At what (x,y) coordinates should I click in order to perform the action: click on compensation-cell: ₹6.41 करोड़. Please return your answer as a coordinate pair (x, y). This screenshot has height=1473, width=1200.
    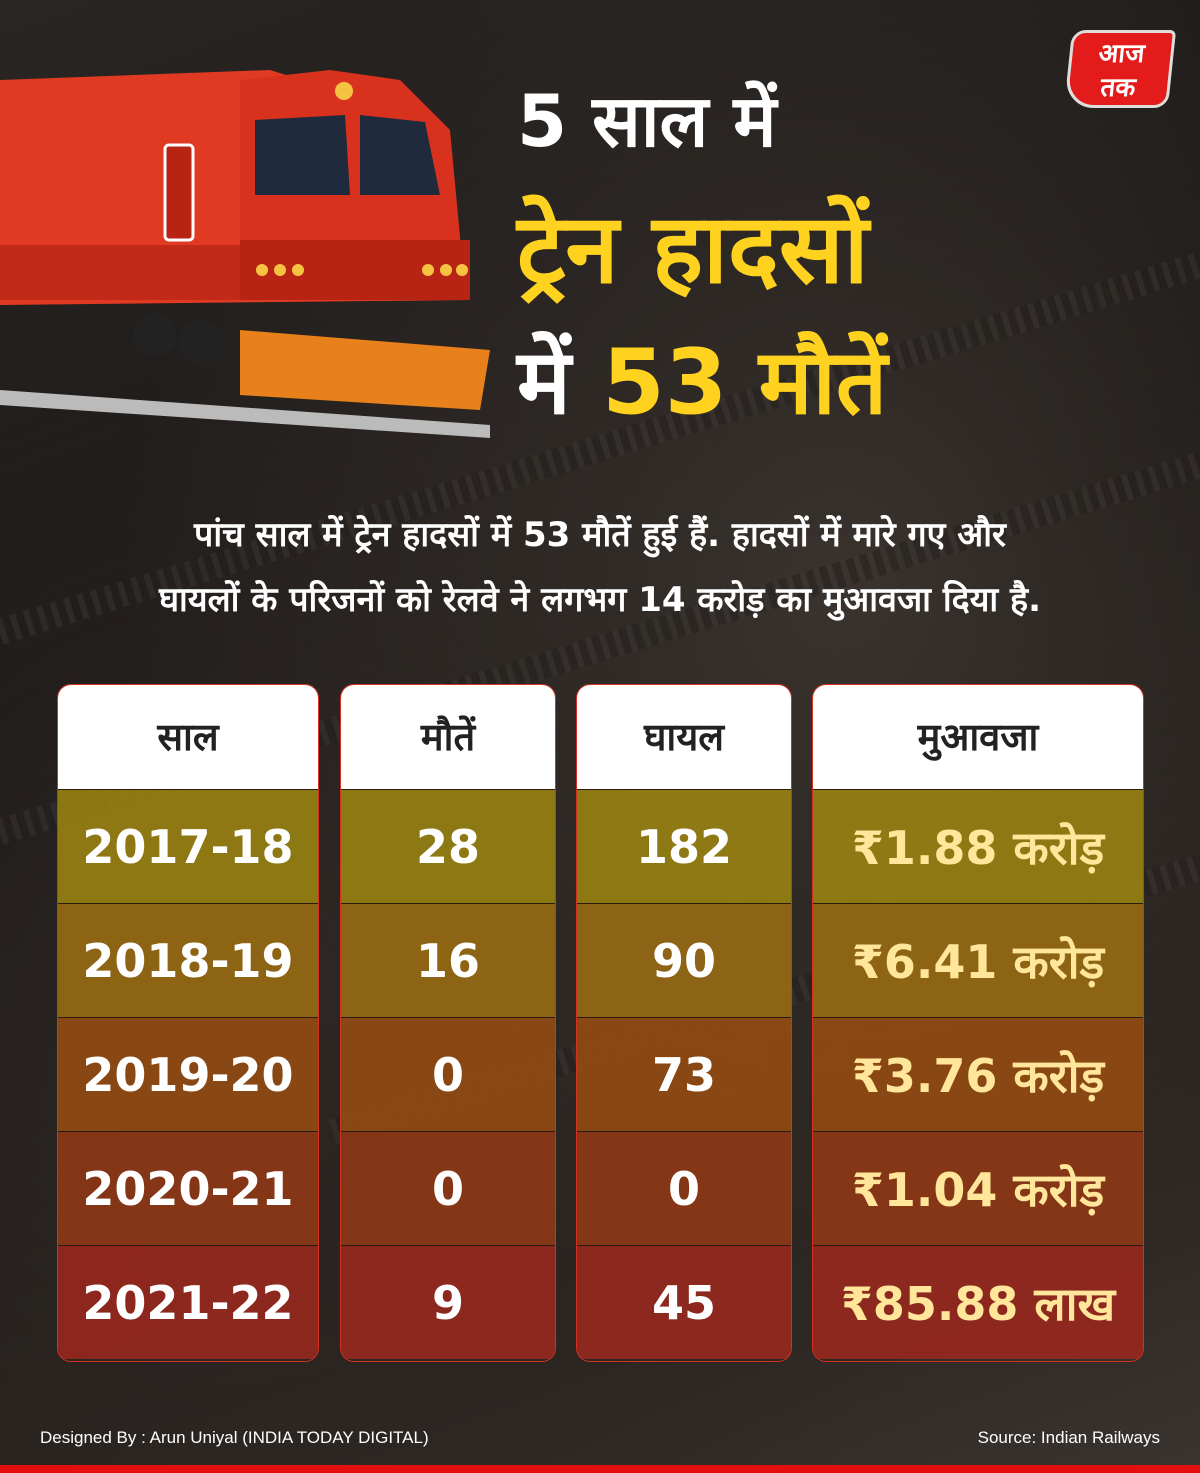
    Looking at the image, I should click on (978, 960).